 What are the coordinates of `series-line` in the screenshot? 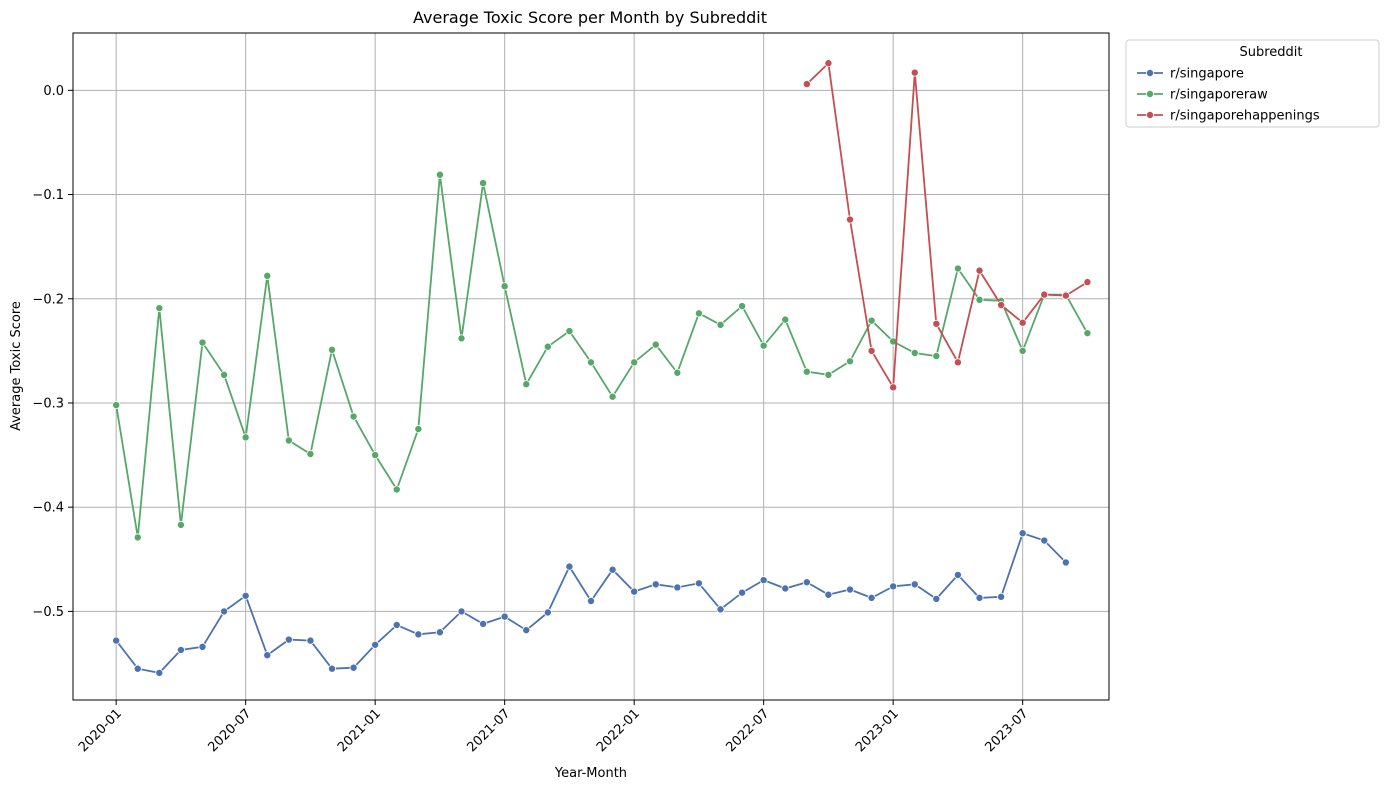 It's located at (947, 226).